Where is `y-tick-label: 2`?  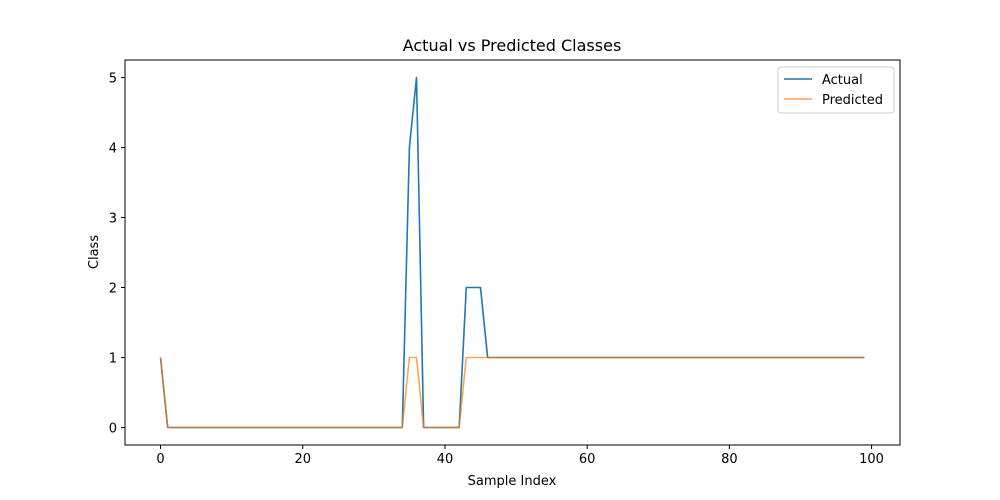 y-tick-label: 2 is located at coordinates (113, 289).